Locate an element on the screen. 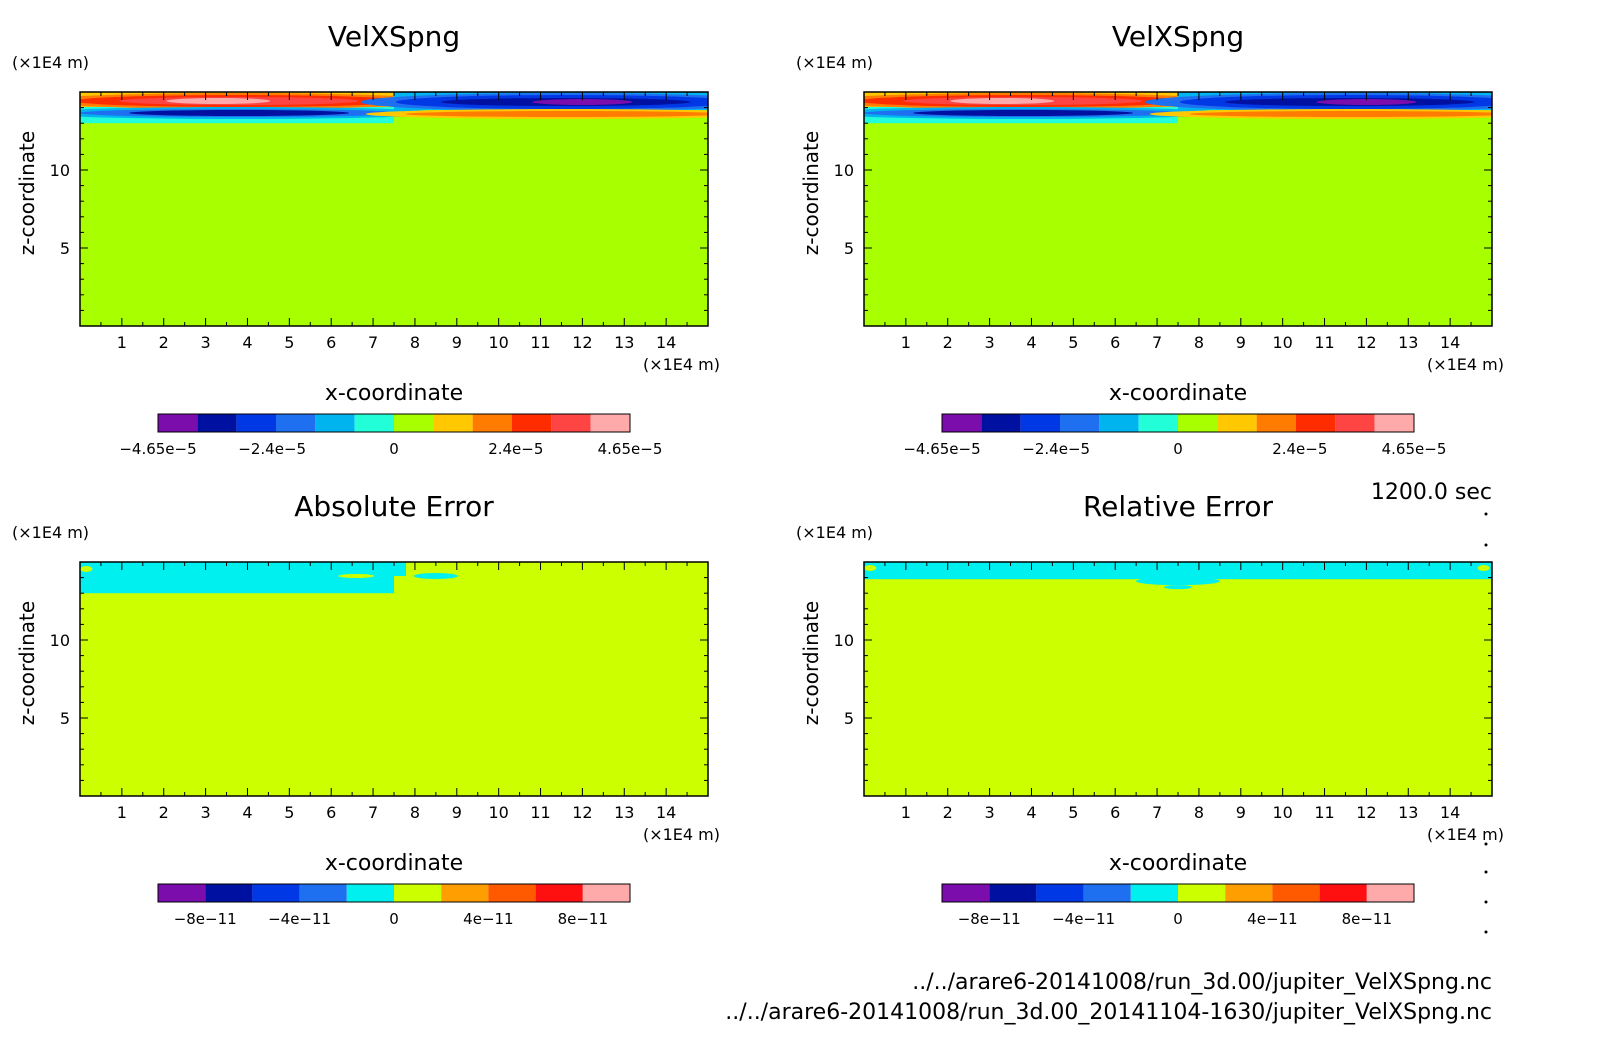 Image resolution: width=1604 pixels, height=1054 pixels. x-tick-label: 11 is located at coordinates (1324, 342).